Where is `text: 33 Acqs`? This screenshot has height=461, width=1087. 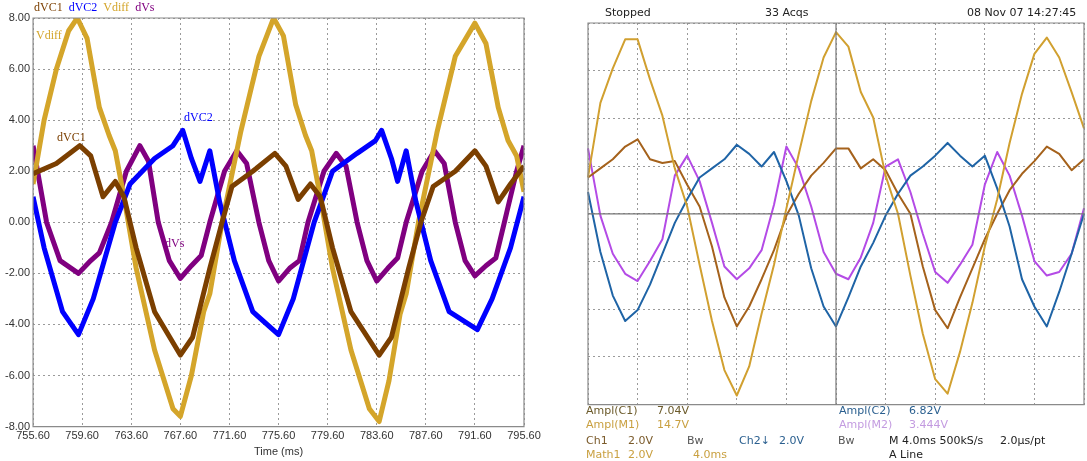 text: 33 Acqs is located at coordinates (787, 12).